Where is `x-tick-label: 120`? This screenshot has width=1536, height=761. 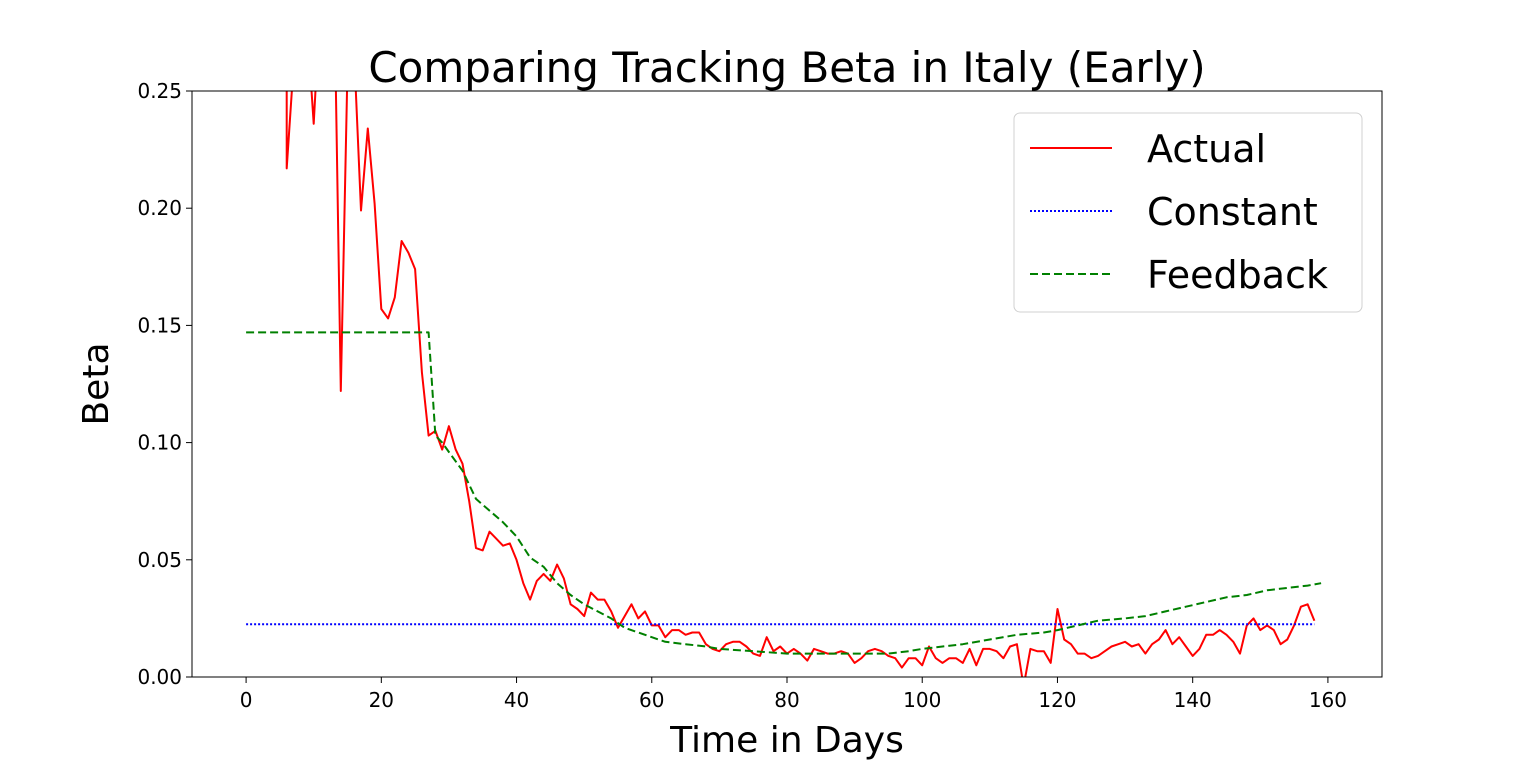
x-tick-label: 120 is located at coordinates (1057, 700).